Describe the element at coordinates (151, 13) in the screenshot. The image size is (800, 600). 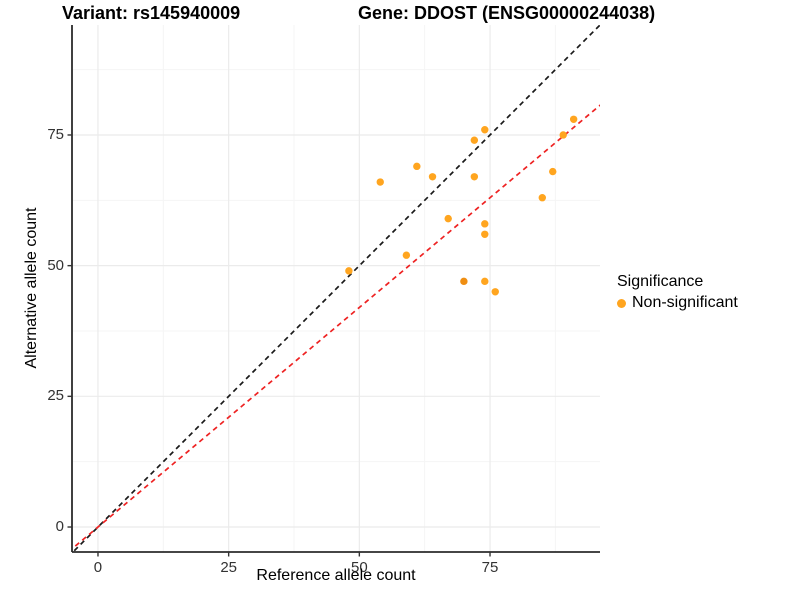
I see `variant-title: Variant: rs145940009` at that location.